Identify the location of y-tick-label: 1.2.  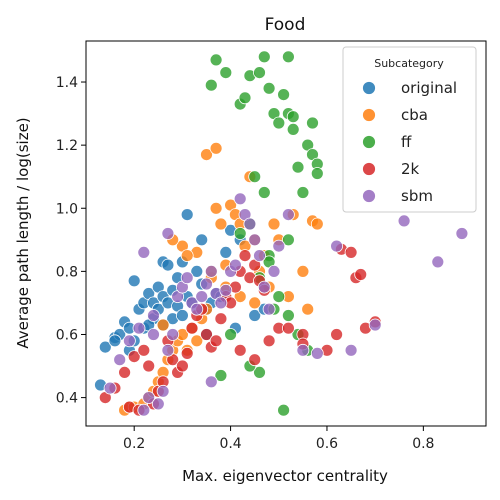
(67, 146).